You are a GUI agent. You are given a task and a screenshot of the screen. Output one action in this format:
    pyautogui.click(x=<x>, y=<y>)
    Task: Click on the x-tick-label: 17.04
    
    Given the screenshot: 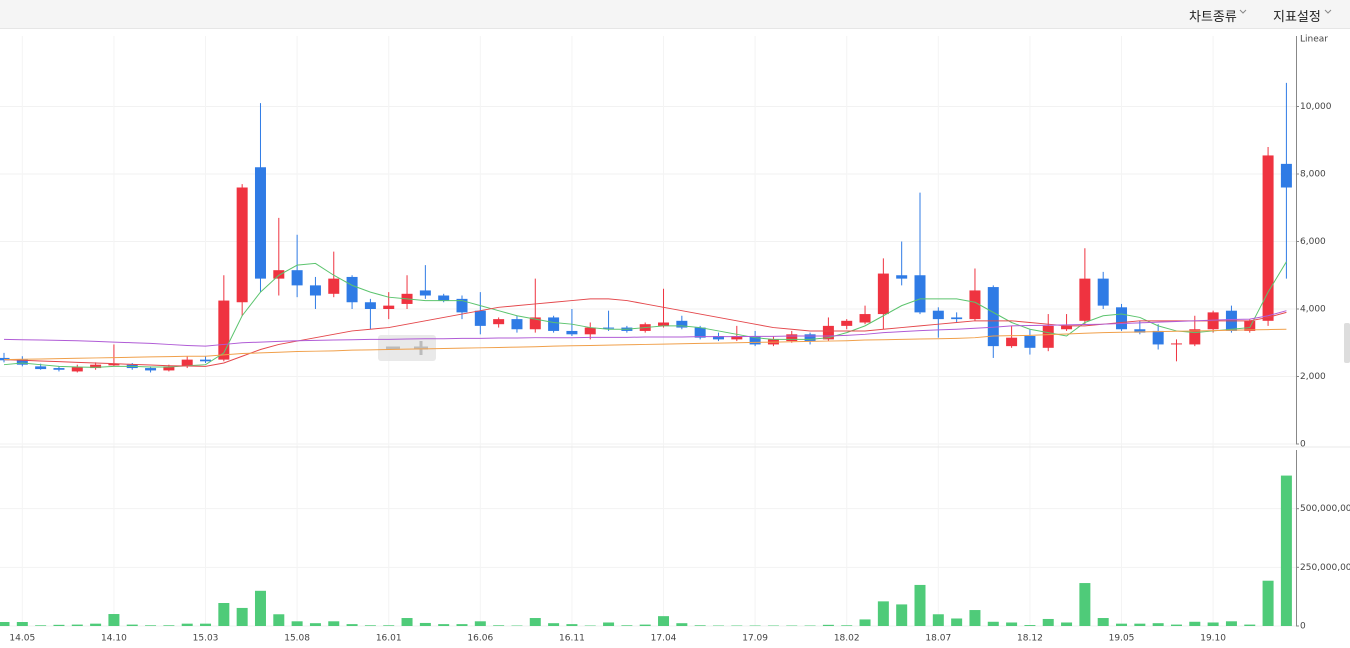 What is the action you would take?
    pyautogui.click(x=664, y=639)
    